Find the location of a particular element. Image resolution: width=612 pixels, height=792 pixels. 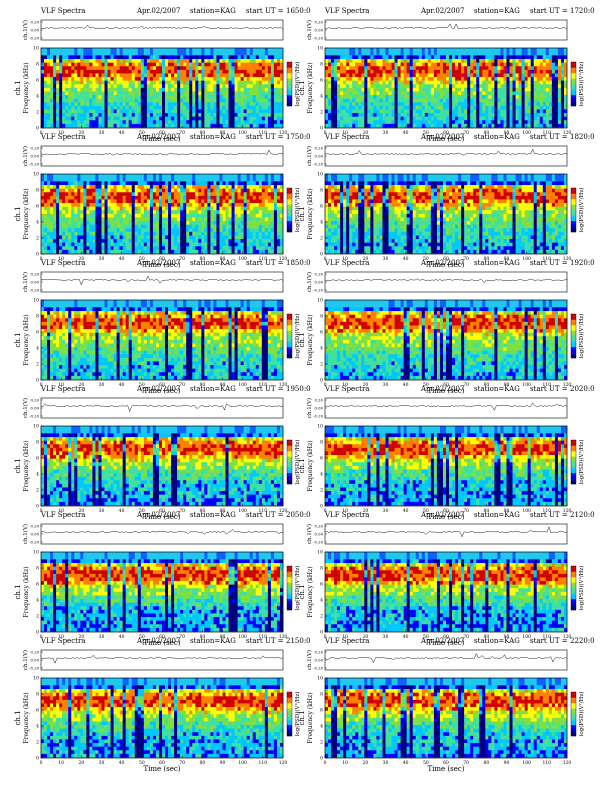

panel-header-station: station=KAG is located at coordinates (213, 137).